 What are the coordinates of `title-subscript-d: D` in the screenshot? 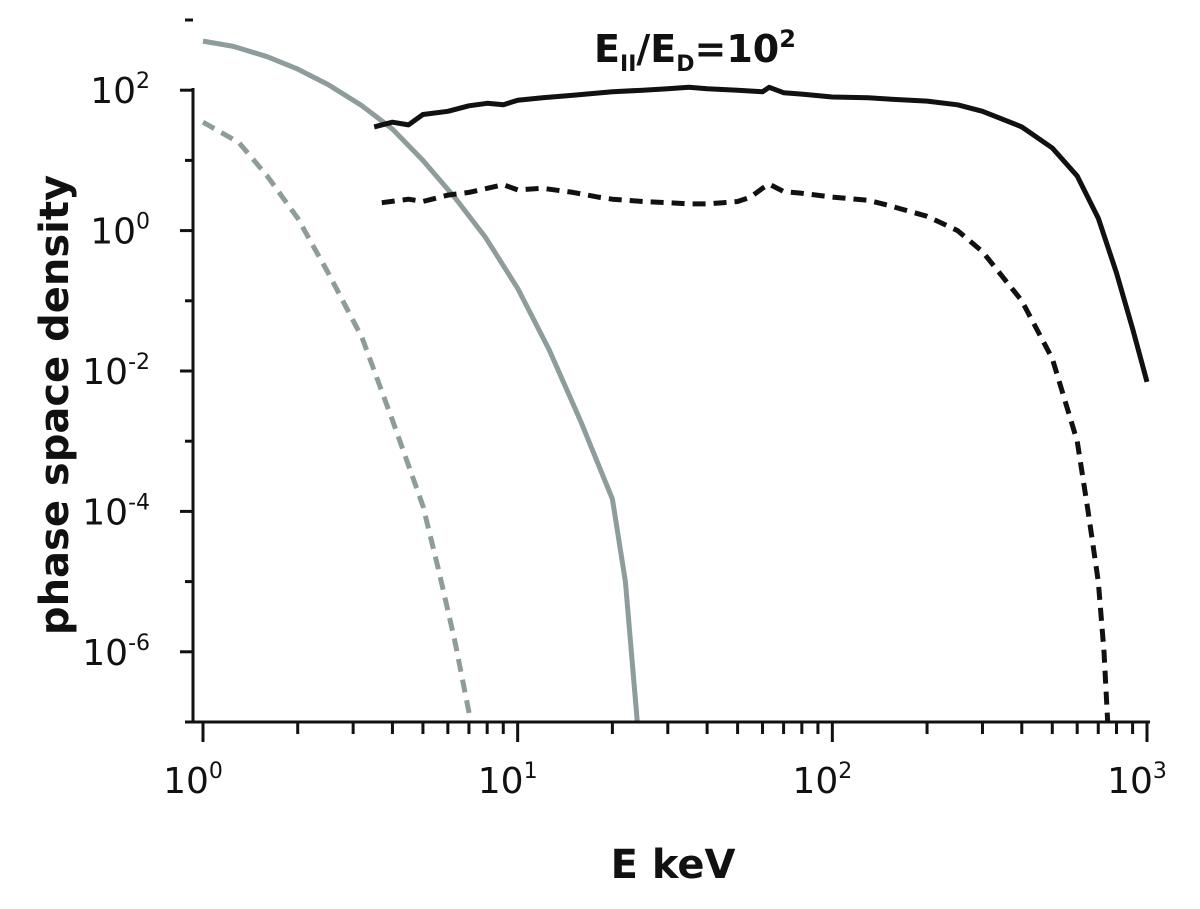 It's located at (685, 64).